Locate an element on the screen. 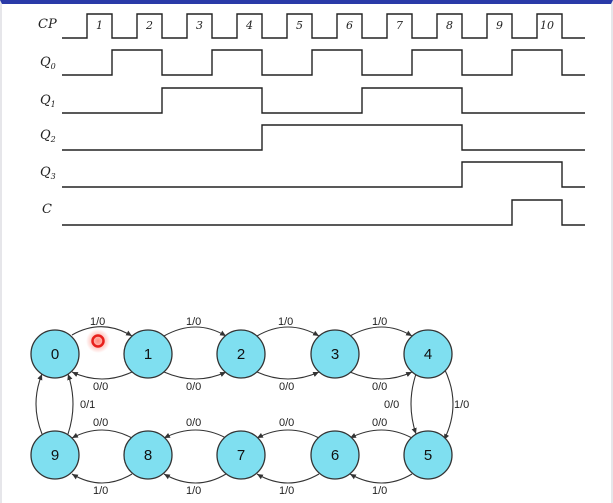  edge-label-3-4-top: 1/0 is located at coordinates (379, 322).